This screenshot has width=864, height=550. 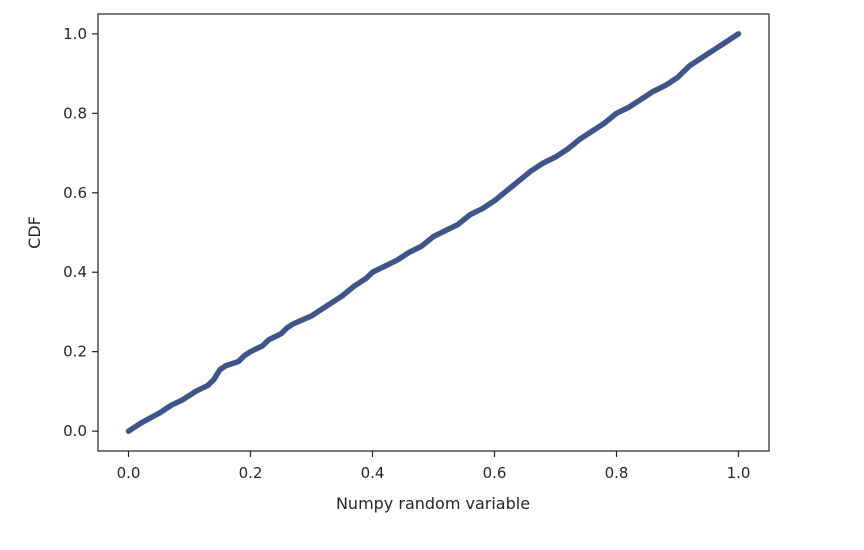 What do you see at coordinates (129, 473) in the screenshot?
I see `x-tick-label-0: 0.0` at bounding box center [129, 473].